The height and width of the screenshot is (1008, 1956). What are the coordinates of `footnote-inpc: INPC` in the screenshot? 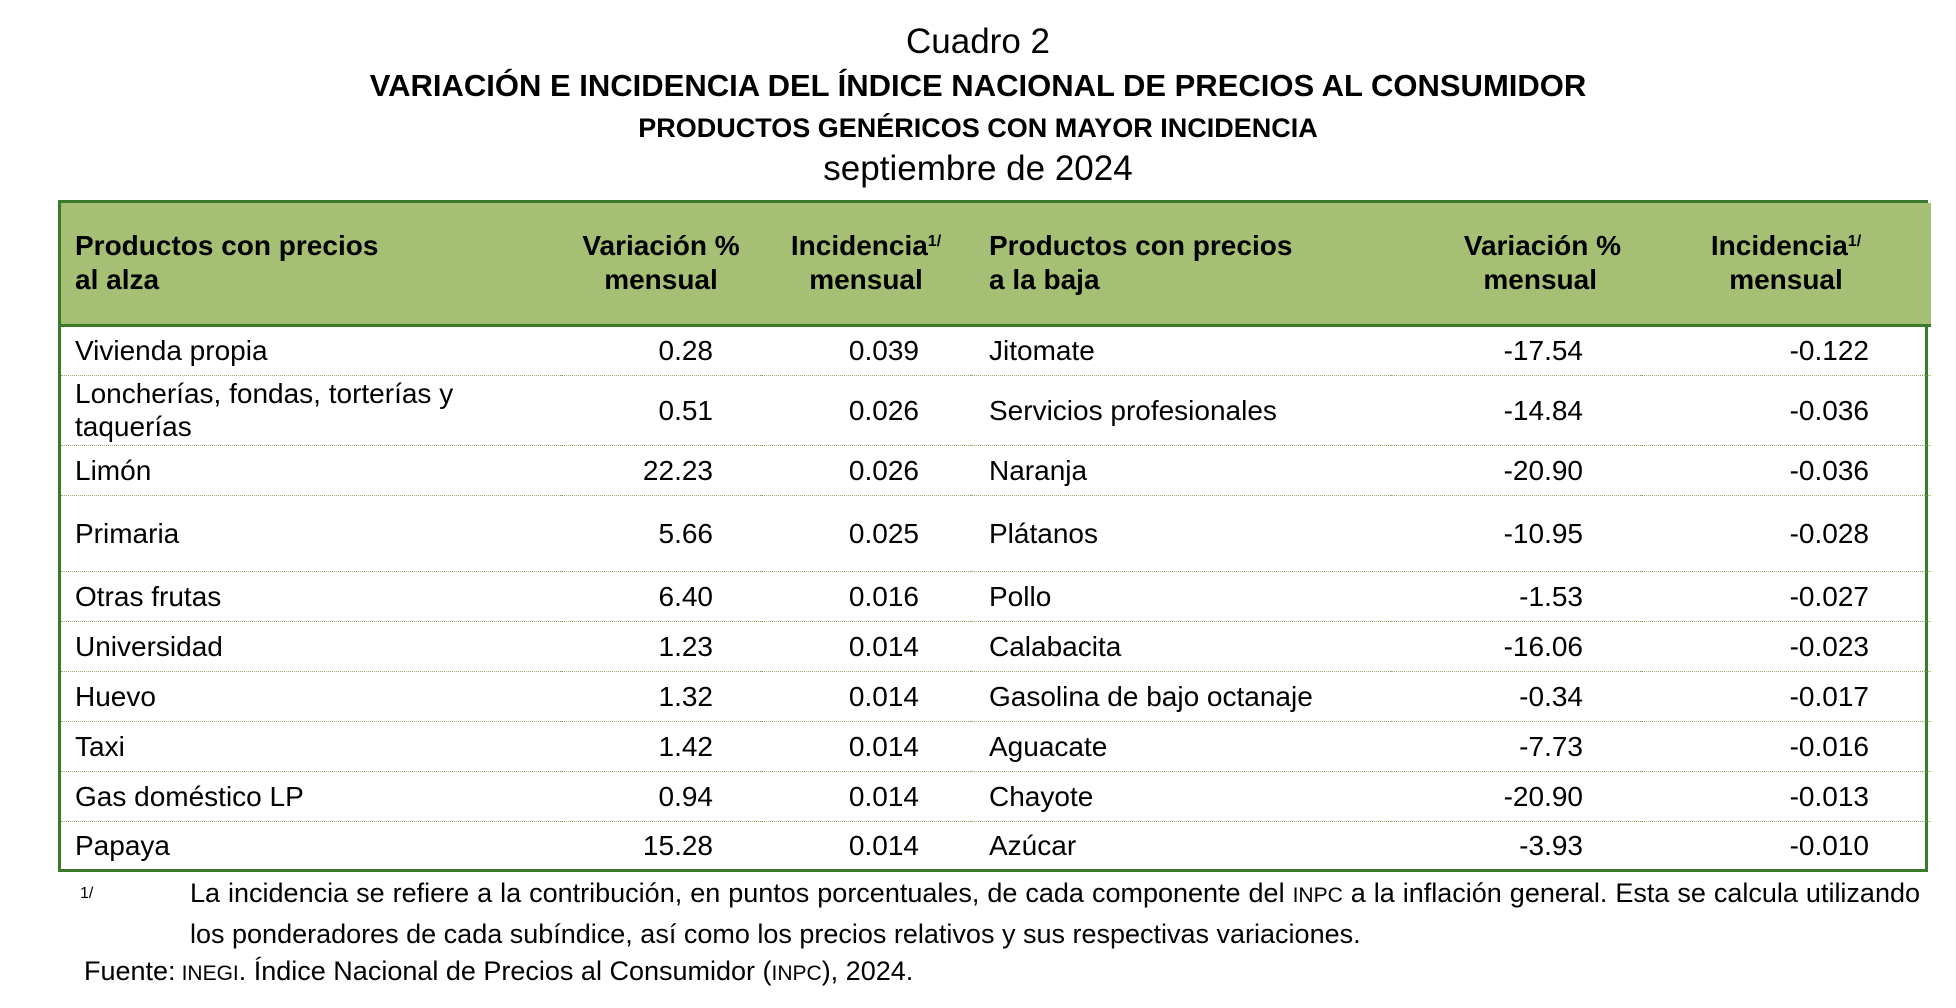 It's located at (1317, 895).